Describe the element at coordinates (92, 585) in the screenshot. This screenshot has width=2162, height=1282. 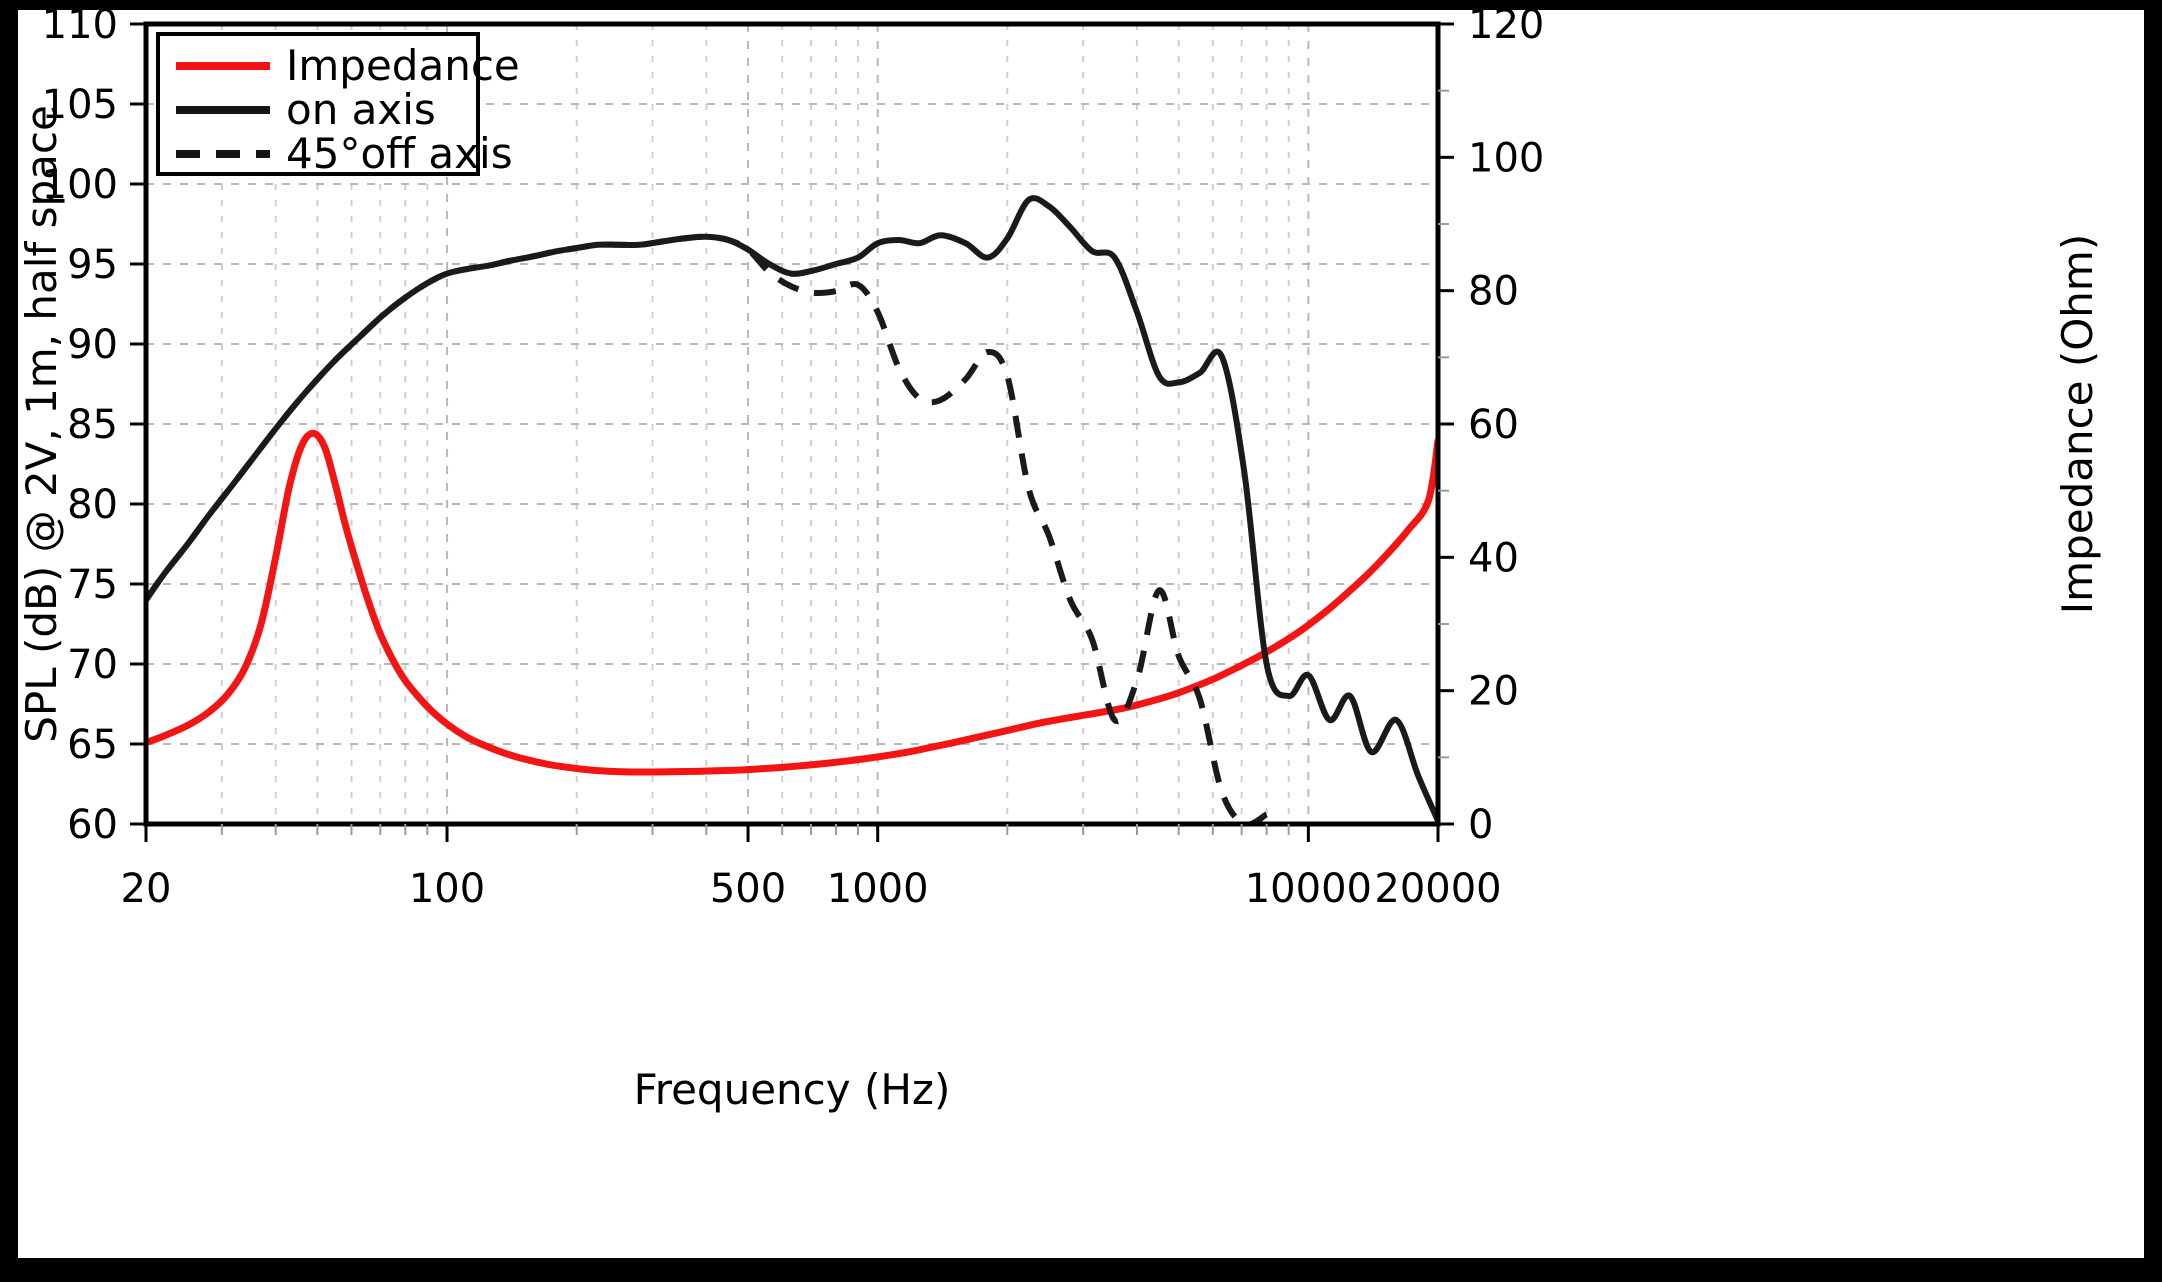
I see `y-left-tick-label: 75` at that location.